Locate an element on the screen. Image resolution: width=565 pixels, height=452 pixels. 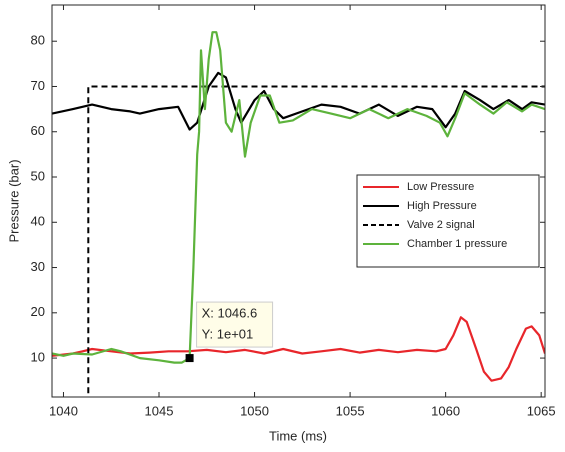
x-tick-label: 1065 is located at coordinates (541, 410).